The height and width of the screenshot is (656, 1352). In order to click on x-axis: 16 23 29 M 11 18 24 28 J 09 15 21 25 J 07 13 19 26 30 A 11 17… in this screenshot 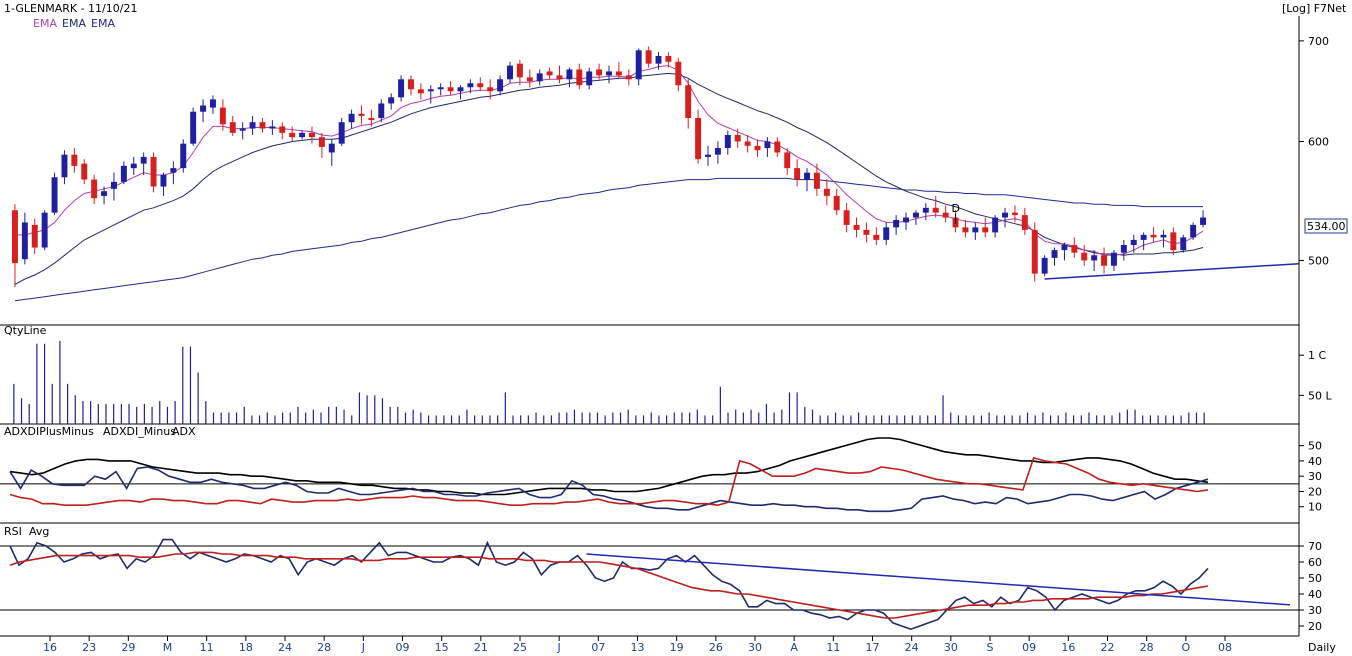, I will do `click(637, 645)`.